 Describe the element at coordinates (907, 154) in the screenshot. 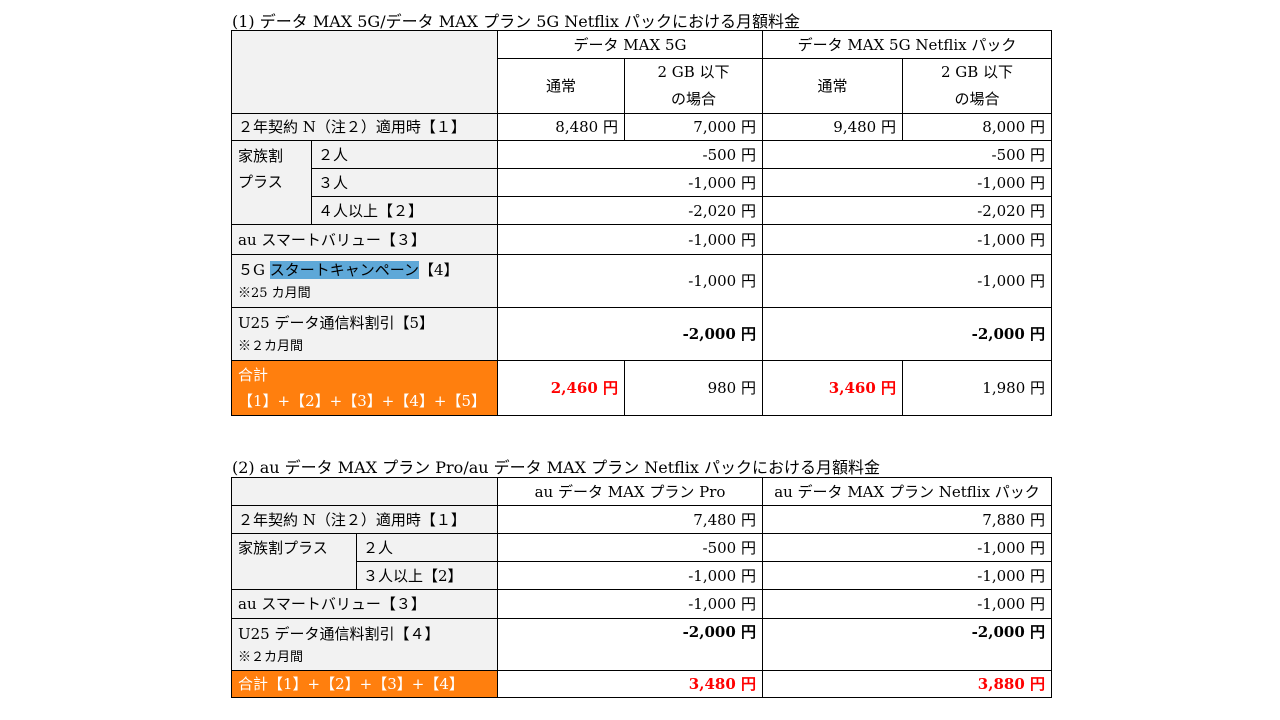

I see `t1-family-2-b: -500 円` at that location.